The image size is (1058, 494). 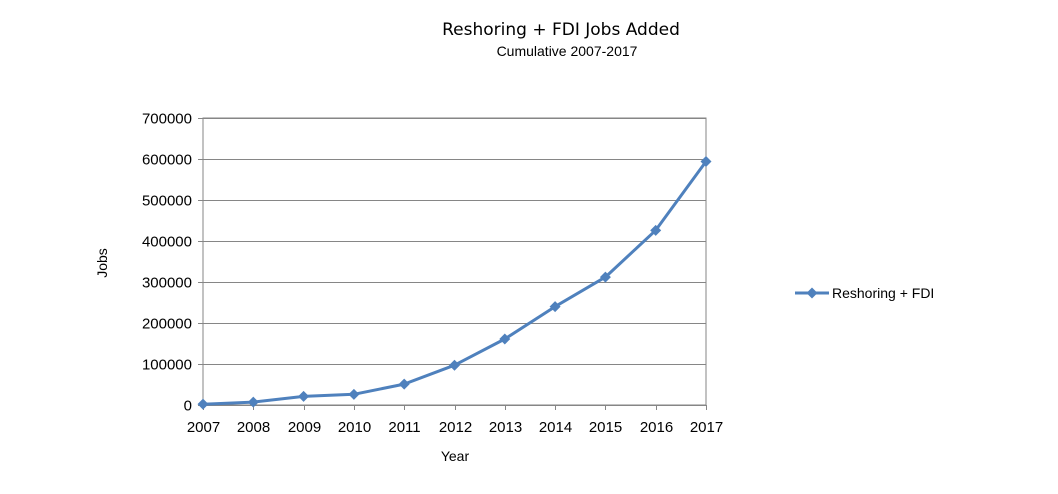 What do you see at coordinates (812, 293) in the screenshot?
I see `legend-marker` at bounding box center [812, 293].